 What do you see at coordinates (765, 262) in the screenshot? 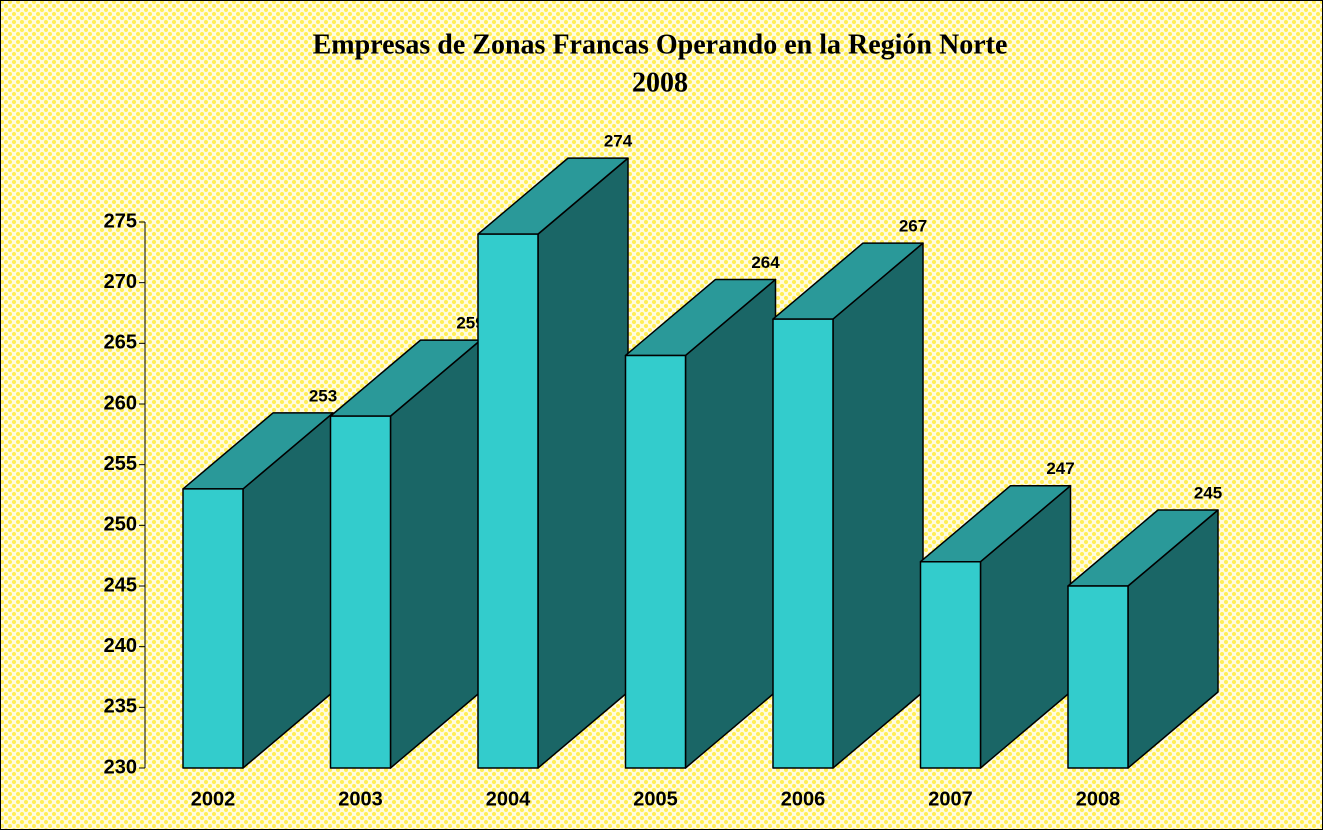
I see `value-label: 264` at bounding box center [765, 262].